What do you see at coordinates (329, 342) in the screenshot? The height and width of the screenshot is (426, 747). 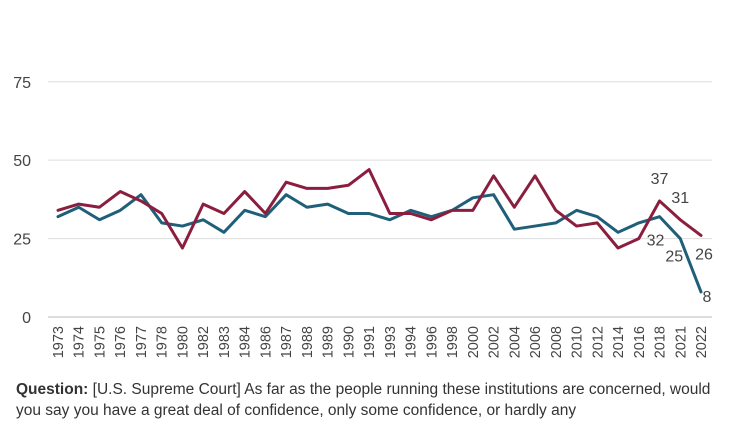 I see `x-tick-label: 1989` at bounding box center [329, 342].